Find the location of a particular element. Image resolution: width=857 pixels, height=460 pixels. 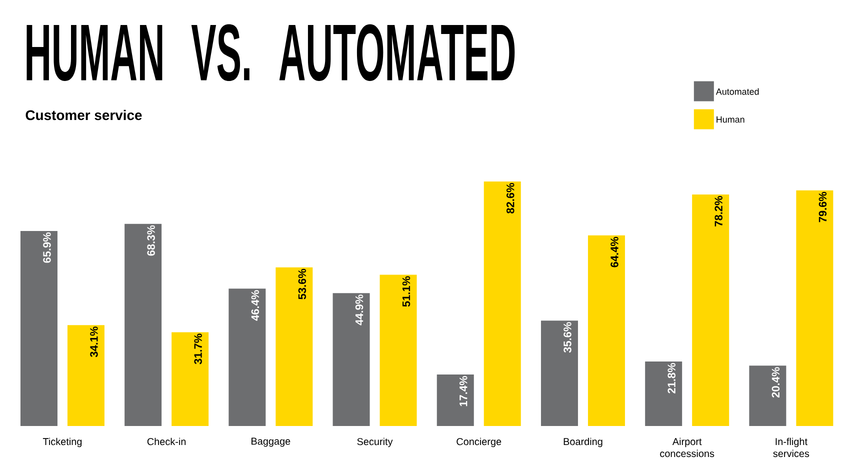

data-label: 79.6% is located at coordinates (822, 207).